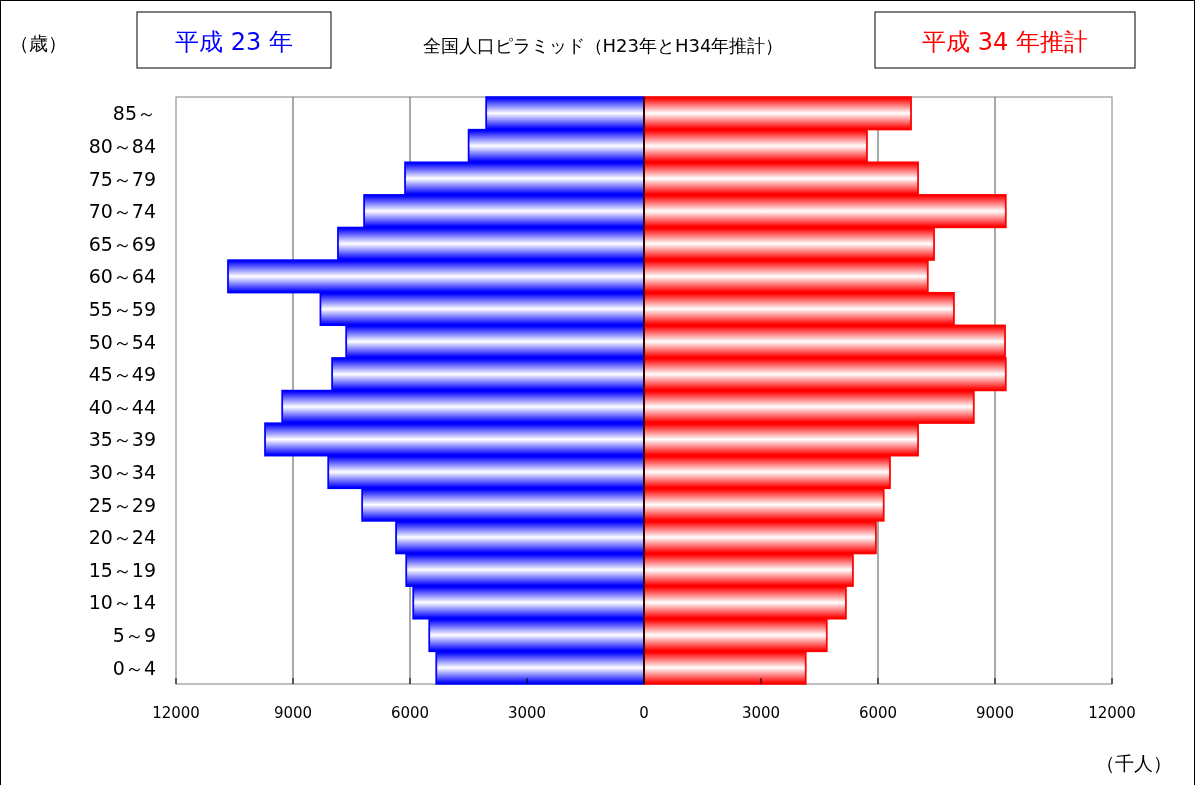 The image size is (1196, 785). Describe the element at coordinates (122, 439) in the screenshot. I see `y-tick-label: 35～39` at that location.